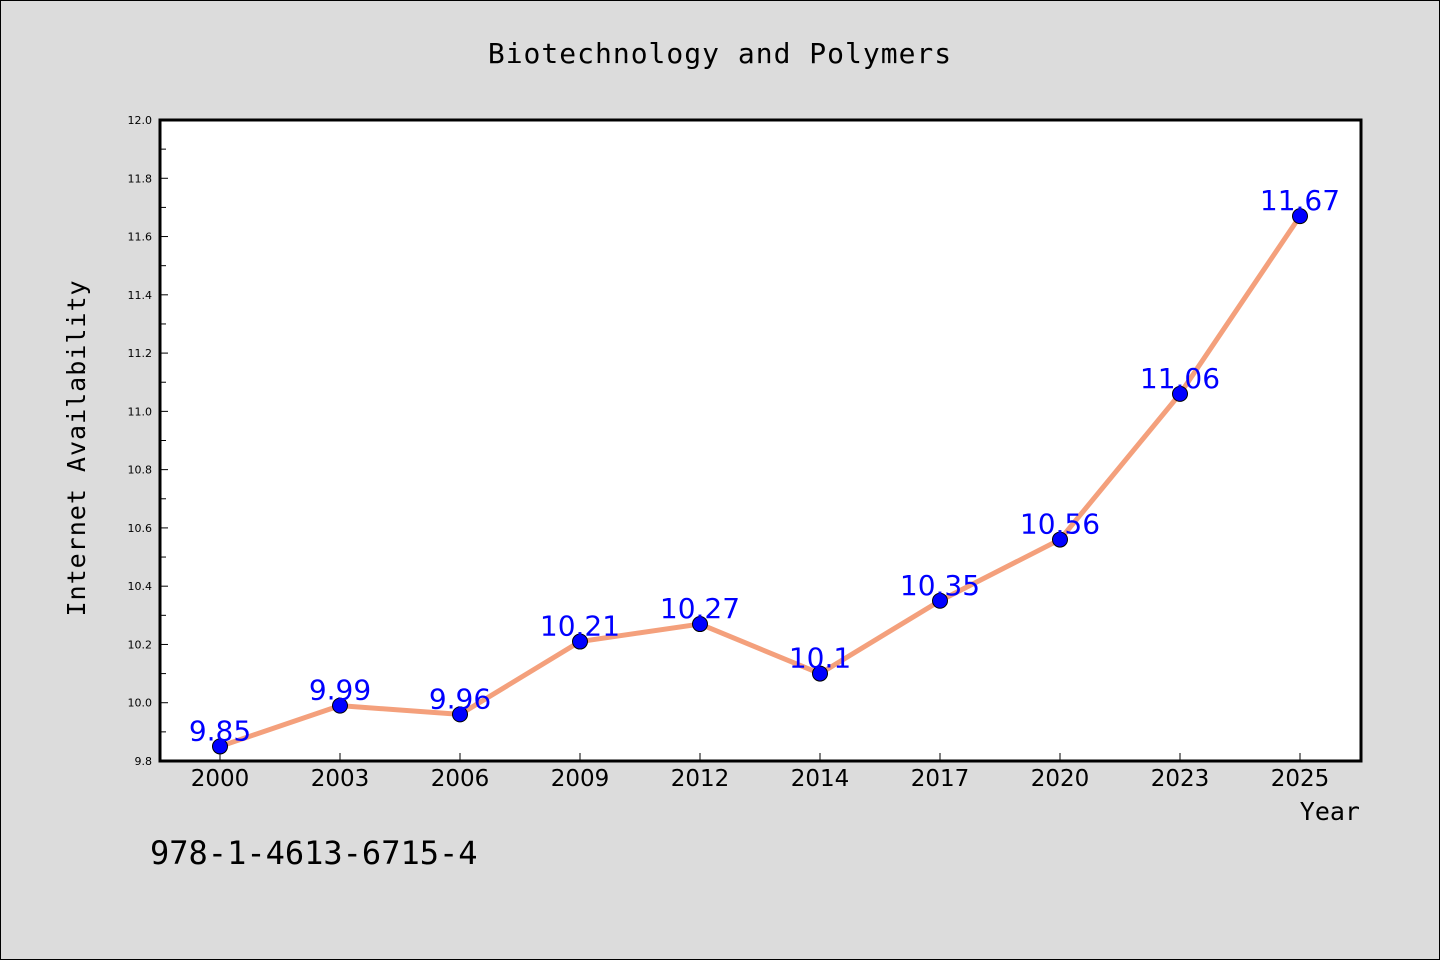  Describe the element at coordinates (460, 698) in the screenshot. I see `data-label: 9.96` at that location.